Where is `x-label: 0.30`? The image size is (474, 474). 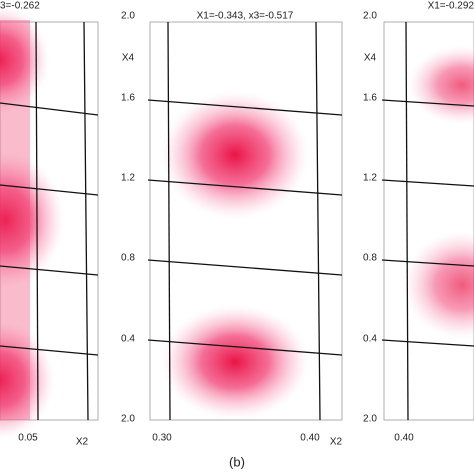
x-label: 0.30 is located at coordinates (162, 438).